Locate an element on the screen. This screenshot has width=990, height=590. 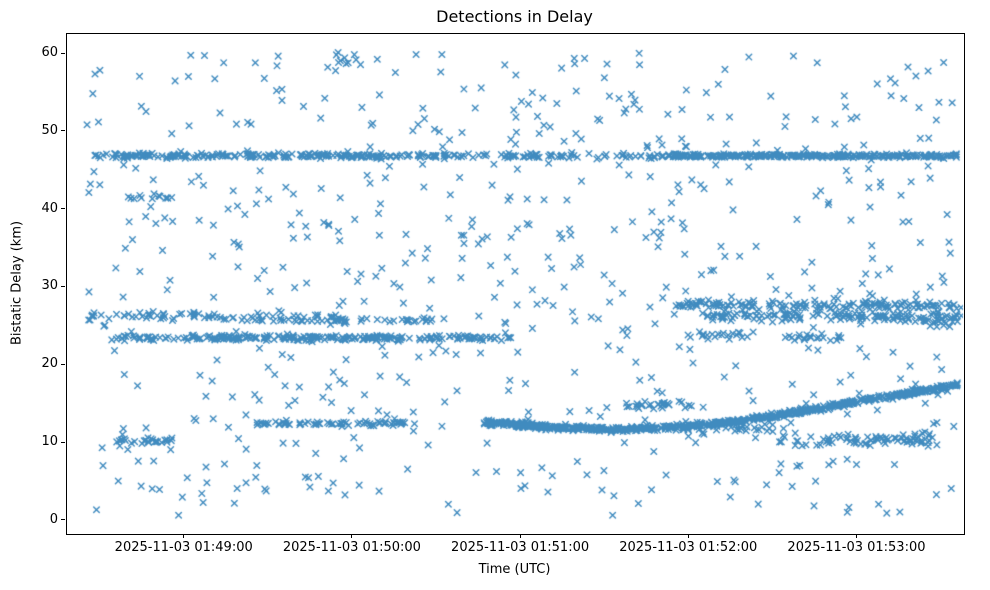
x-axis-label: Time (UTC) is located at coordinates (514, 569).